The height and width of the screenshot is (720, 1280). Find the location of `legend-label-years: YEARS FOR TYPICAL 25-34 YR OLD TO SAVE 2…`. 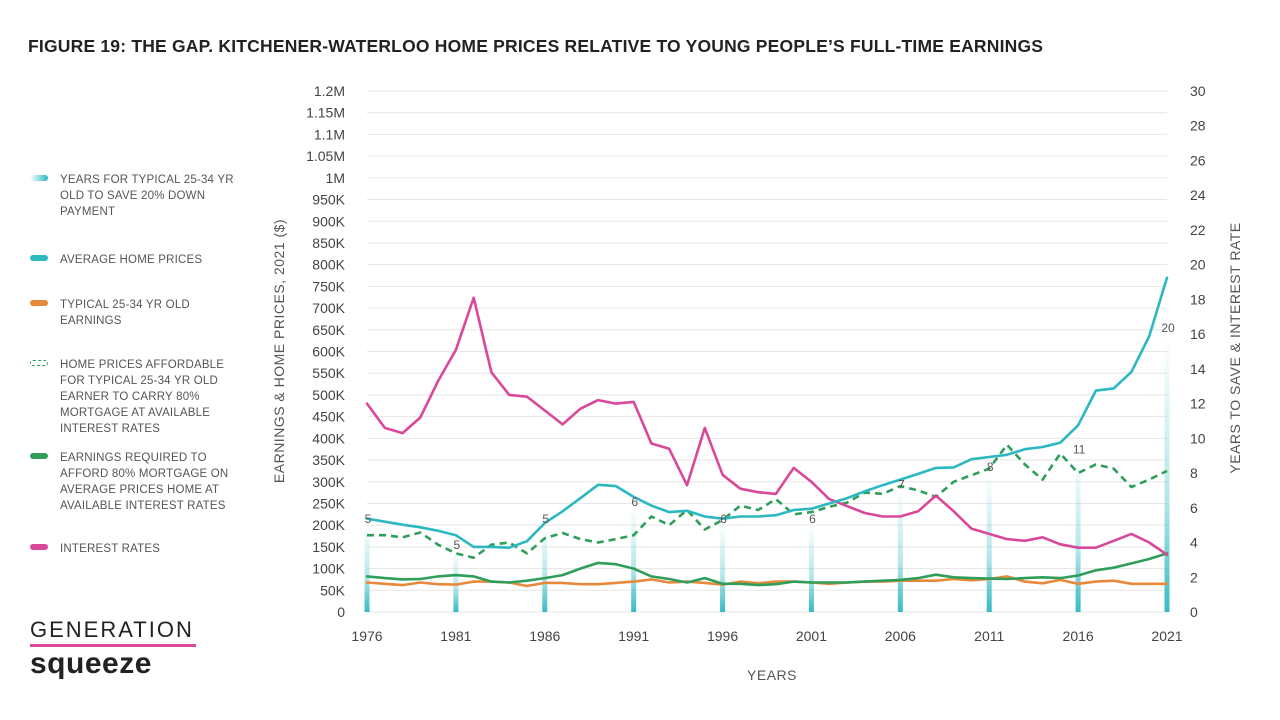

legend-label-years: YEARS FOR TYPICAL 25-34 YR OLD TO SAVE 2… is located at coordinates (147, 196).